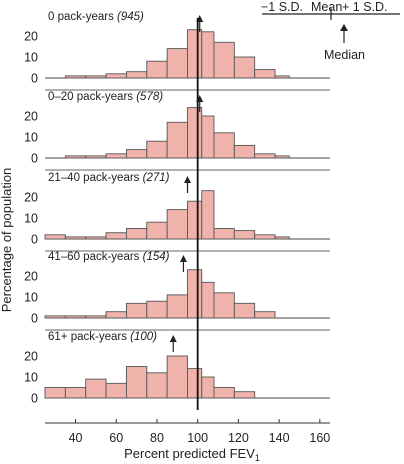  Describe the element at coordinates (319, 438) in the screenshot. I see `x-tick-label: 160` at that location.